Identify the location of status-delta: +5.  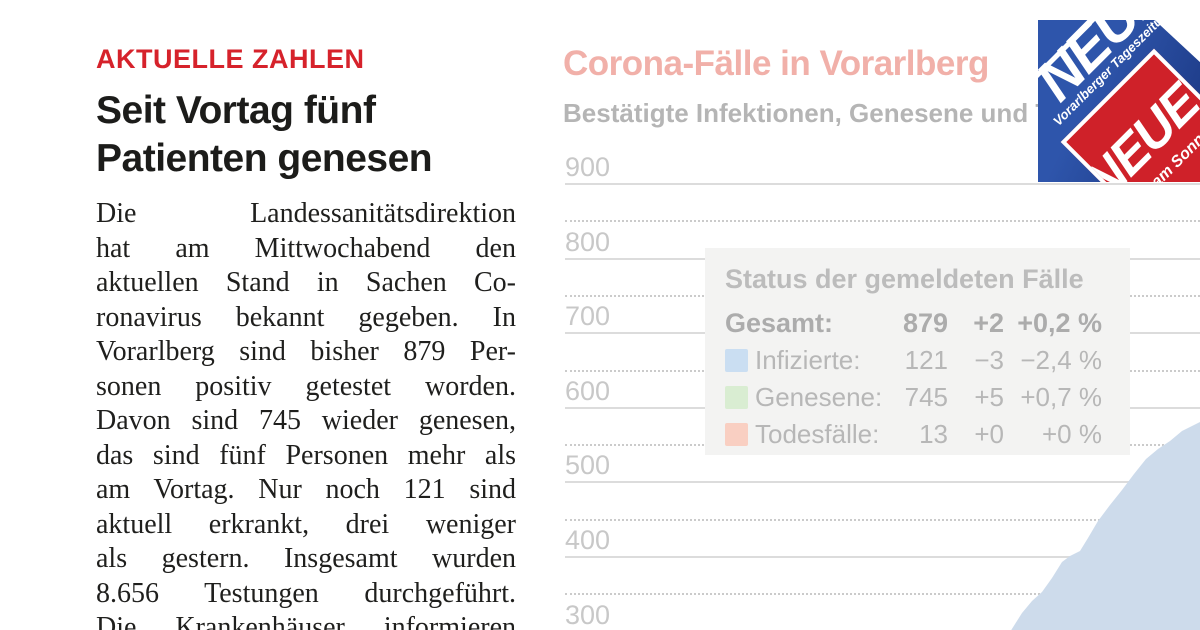
(989, 397).